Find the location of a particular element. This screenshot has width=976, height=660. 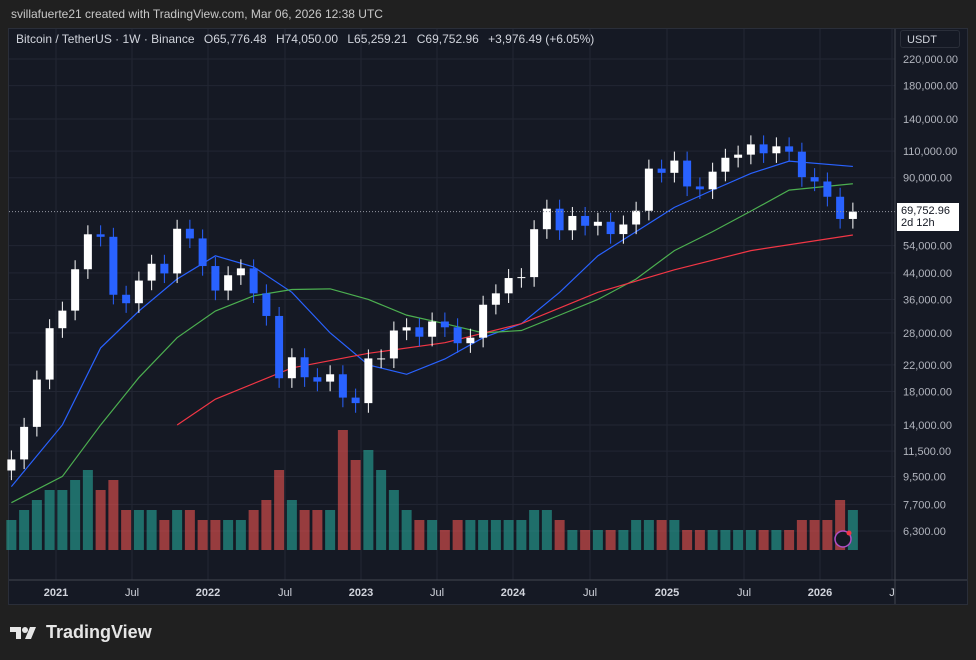

x-tick-label: J is located at coordinates (892, 593).